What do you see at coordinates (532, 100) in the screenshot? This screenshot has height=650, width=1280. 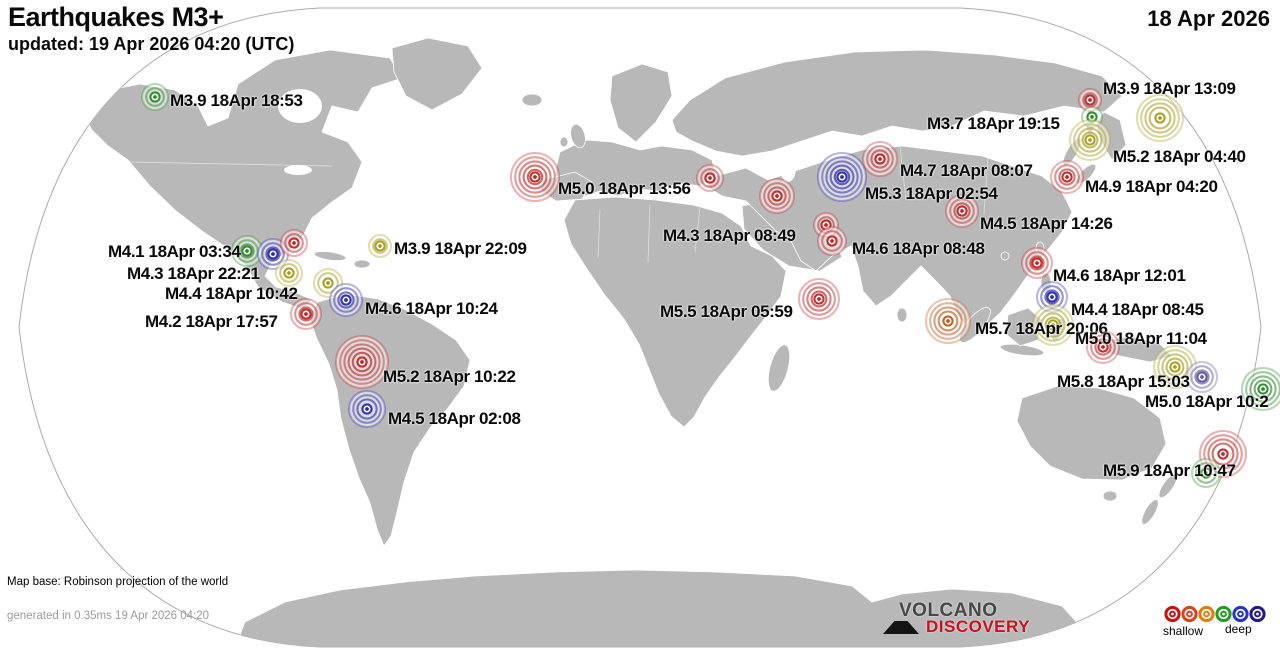 I see `island-iceland` at bounding box center [532, 100].